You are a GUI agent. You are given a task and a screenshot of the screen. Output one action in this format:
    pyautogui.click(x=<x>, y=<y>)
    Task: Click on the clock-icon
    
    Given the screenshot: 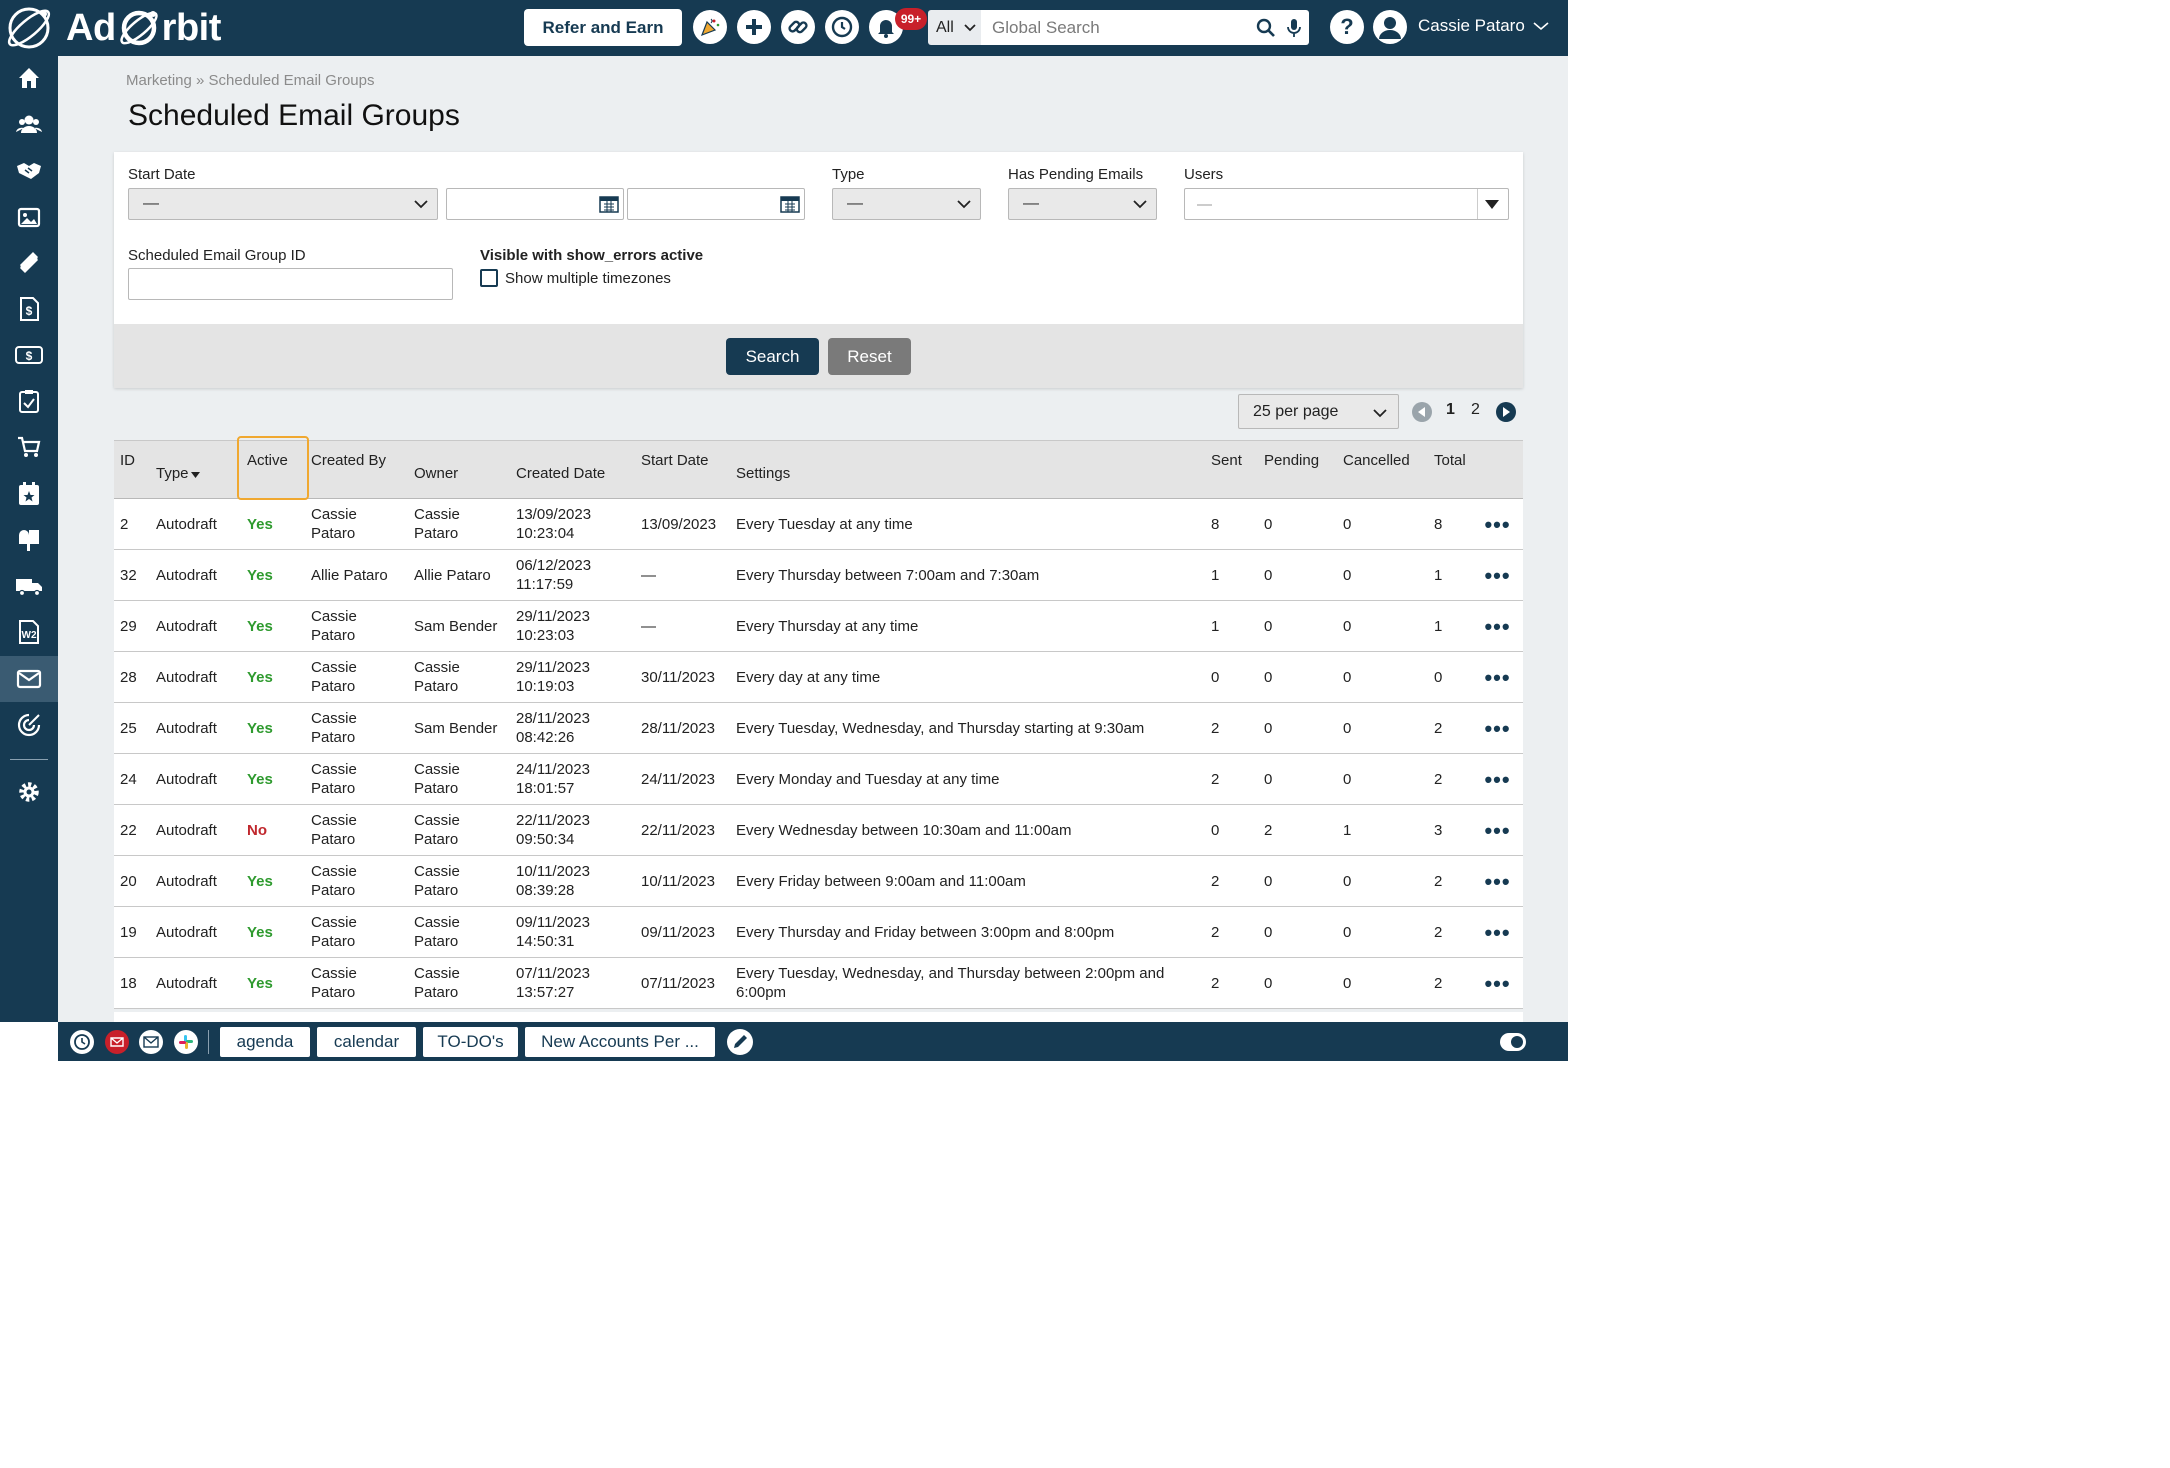 What is the action you would take?
    pyautogui.click(x=82, y=1042)
    